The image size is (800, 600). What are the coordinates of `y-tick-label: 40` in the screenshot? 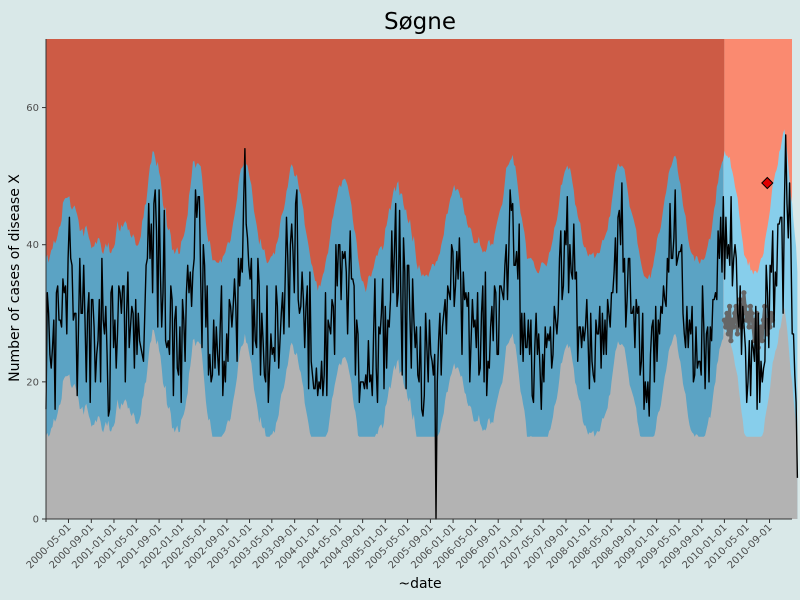 It's located at (32, 245).